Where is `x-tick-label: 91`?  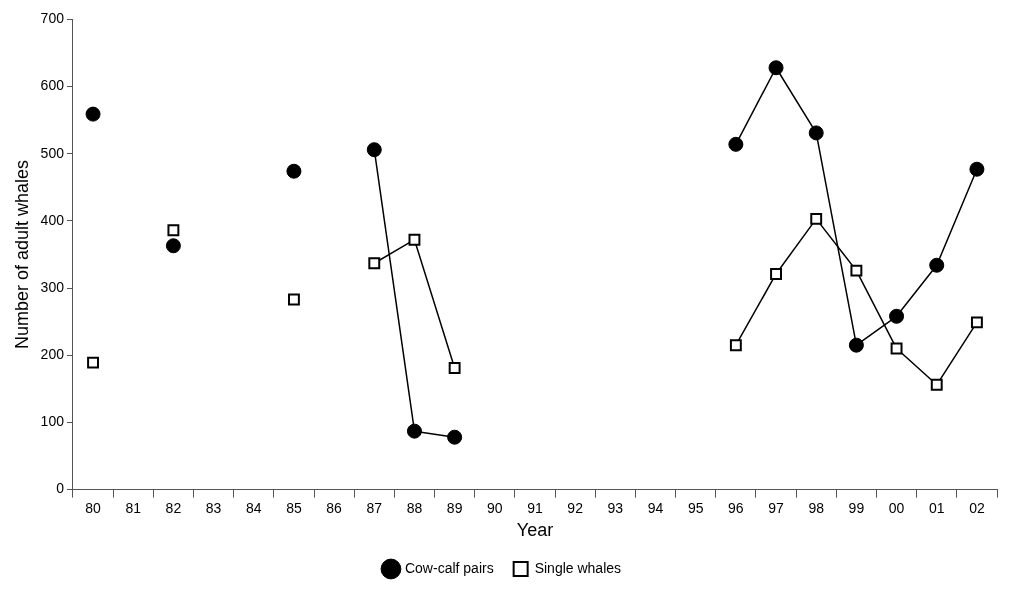 x-tick-label: 91 is located at coordinates (535, 507).